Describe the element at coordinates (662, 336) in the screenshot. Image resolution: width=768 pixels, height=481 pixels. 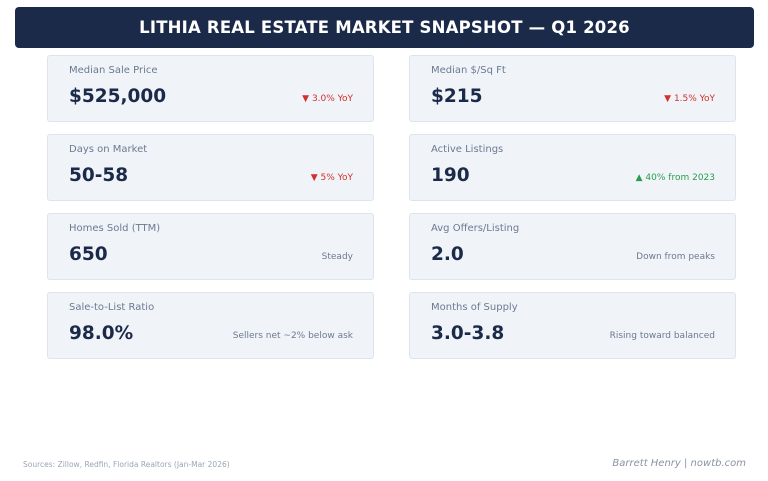
I see `card-trend-note: Rising toward balanced` at that location.